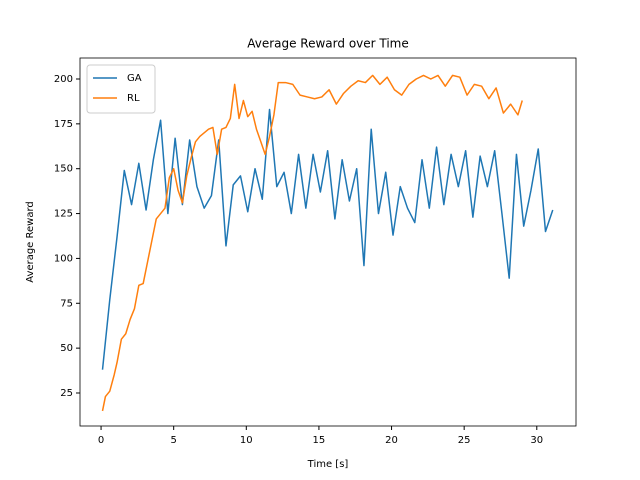 Image resolution: width=640 pixels, height=480 pixels. What do you see at coordinates (63, 214) in the screenshot?
I see `y-tick-label: 125` at bounding box center [63, 214].